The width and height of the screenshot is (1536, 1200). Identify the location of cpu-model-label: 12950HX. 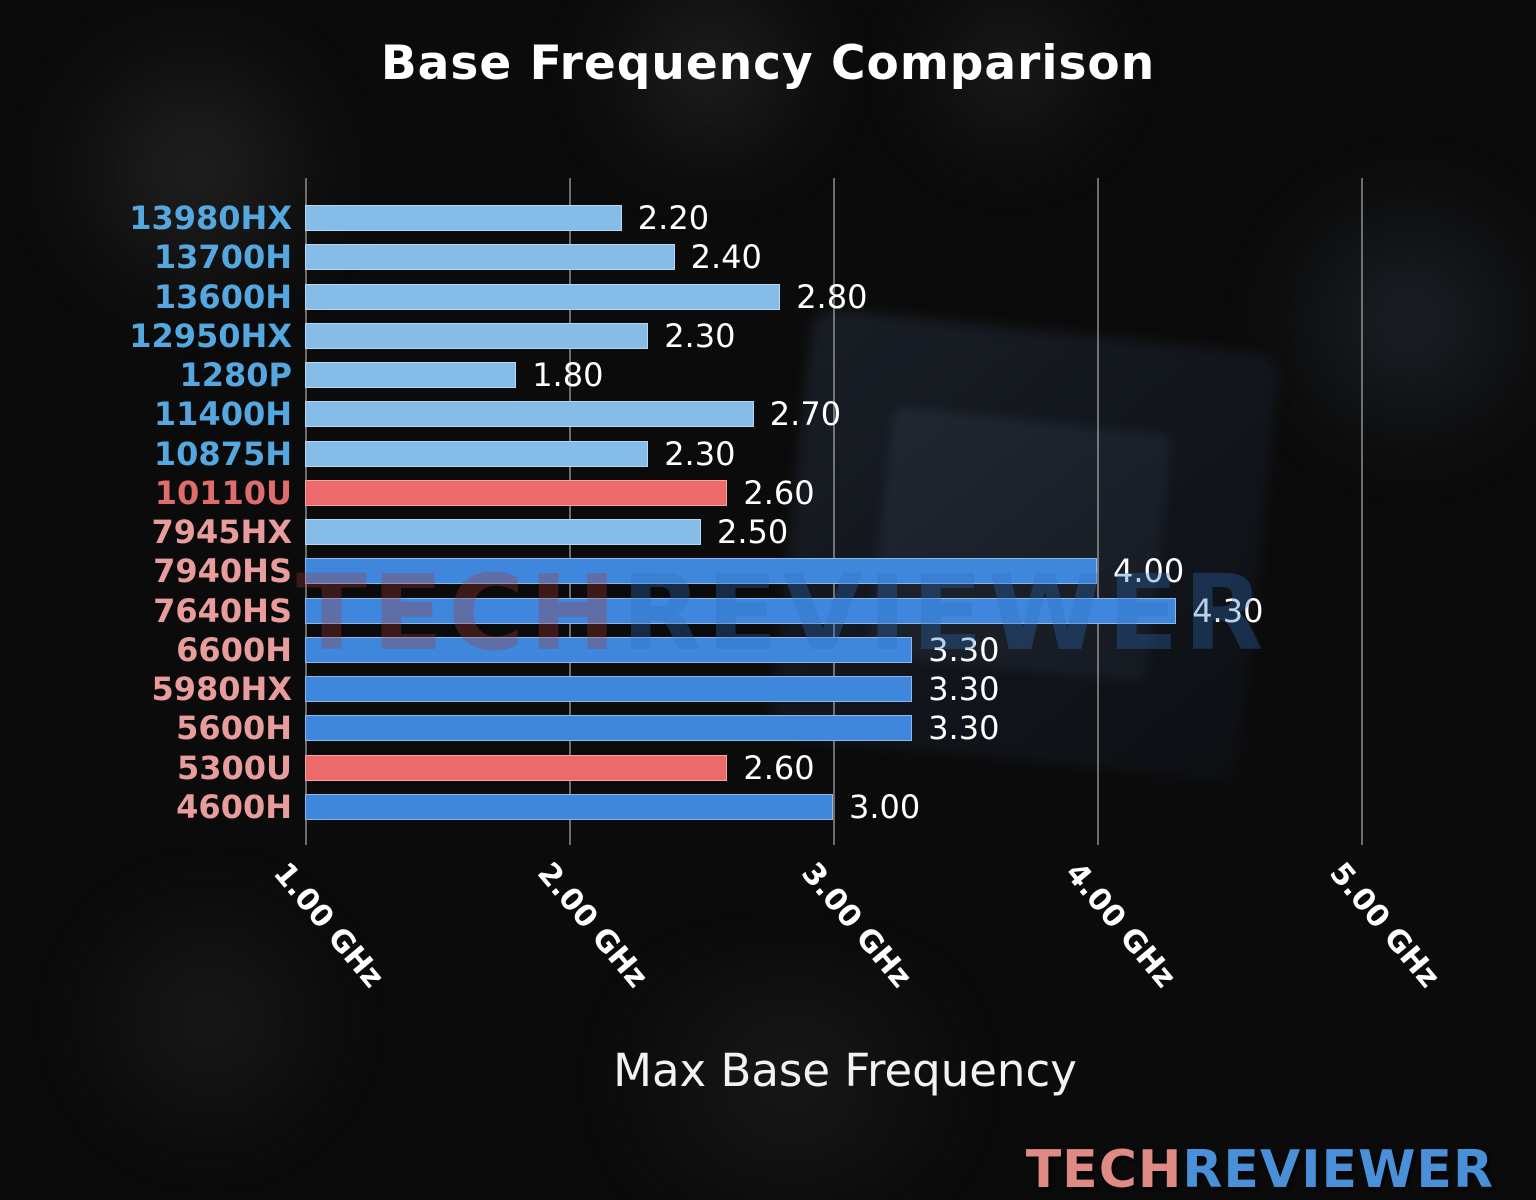
(210, 335).